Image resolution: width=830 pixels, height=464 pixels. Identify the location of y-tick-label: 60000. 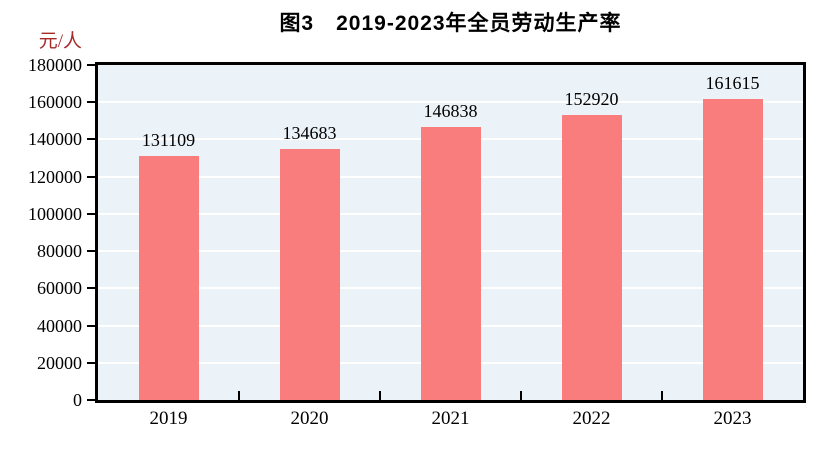
(59, 288).